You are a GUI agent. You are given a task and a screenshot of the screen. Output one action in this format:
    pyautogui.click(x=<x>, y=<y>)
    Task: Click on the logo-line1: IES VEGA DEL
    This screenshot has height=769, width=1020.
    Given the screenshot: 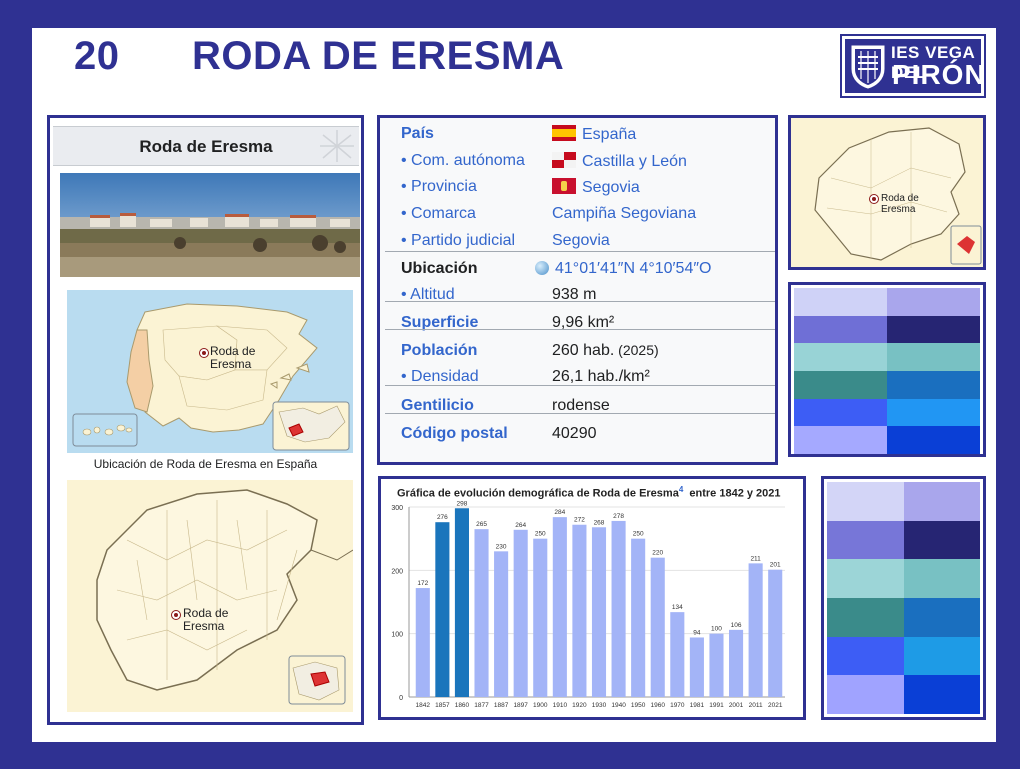 What is the action you would take?
    pyautogui.click(x=933, y=62)
    